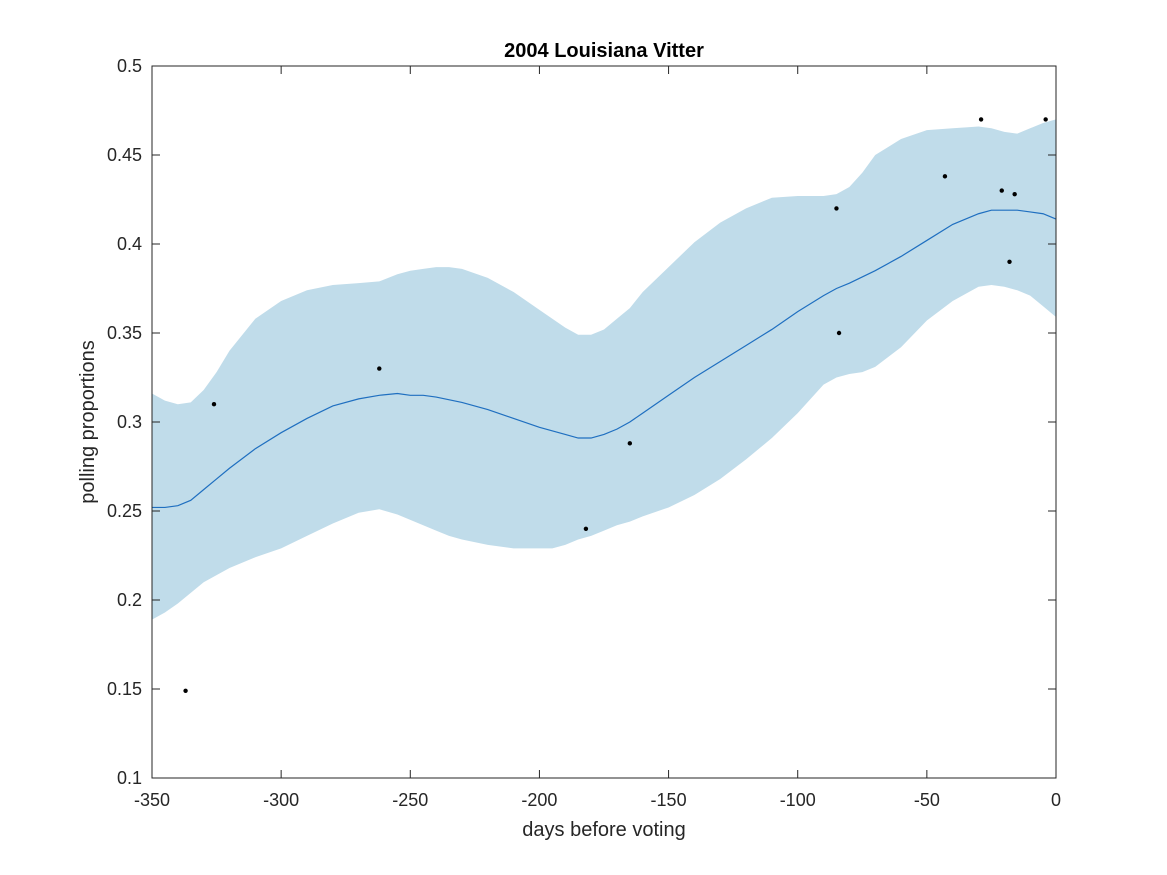  I want to click on x-tick-label: -300, so click(281, 800).